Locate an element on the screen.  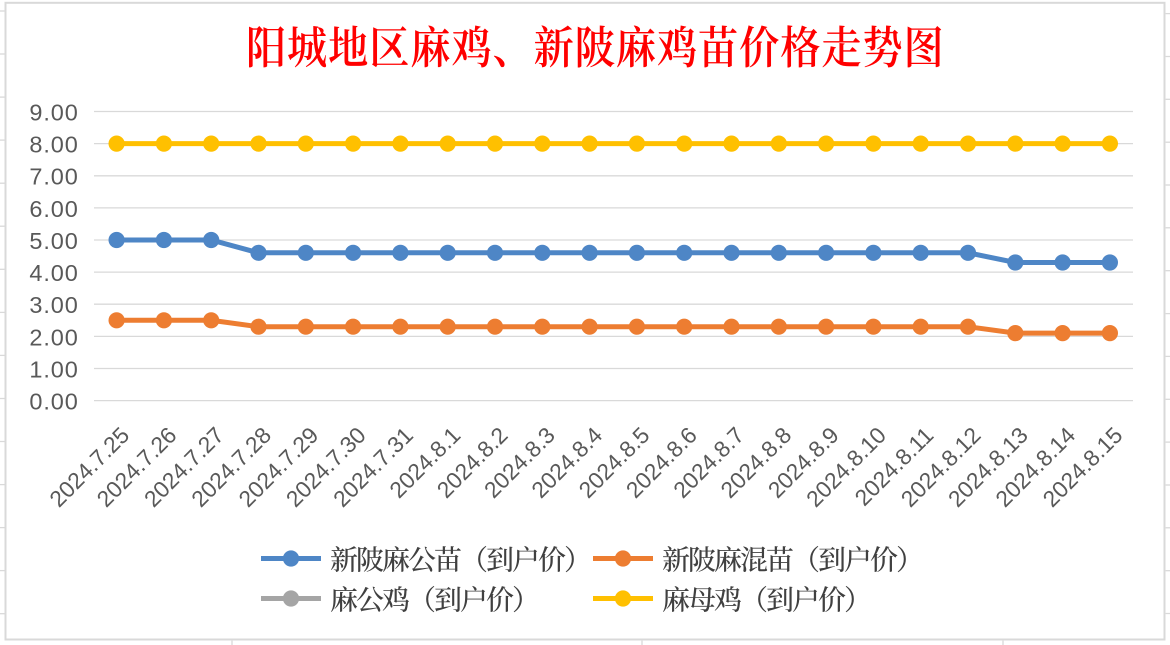
svg-text: 8.00 is located at coordinates (53, 145).